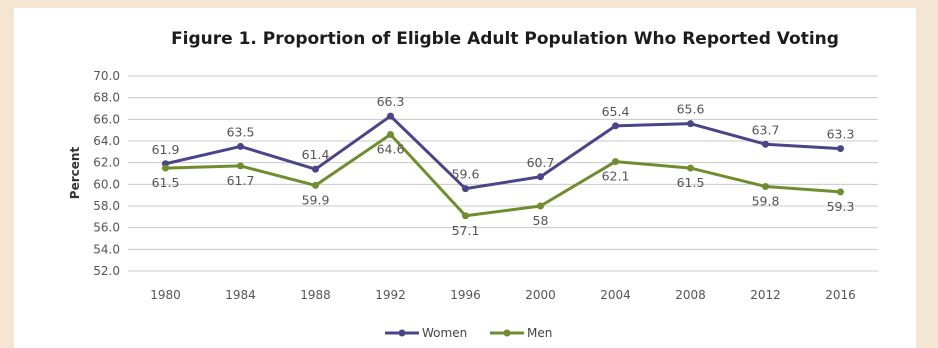  Describe the element at coordinates (616, 176) in the screenshot. I see `data-label-men: 62.1` at that location.